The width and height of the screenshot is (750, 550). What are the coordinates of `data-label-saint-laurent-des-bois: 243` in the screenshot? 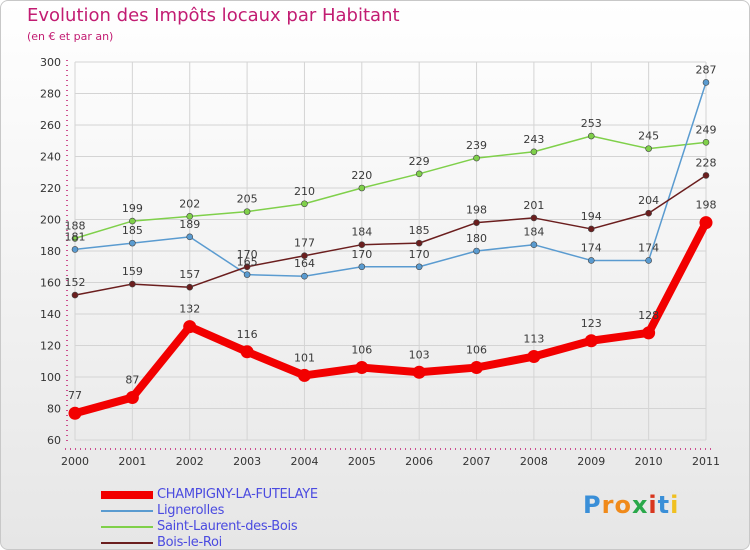 It's located at (533, 139).